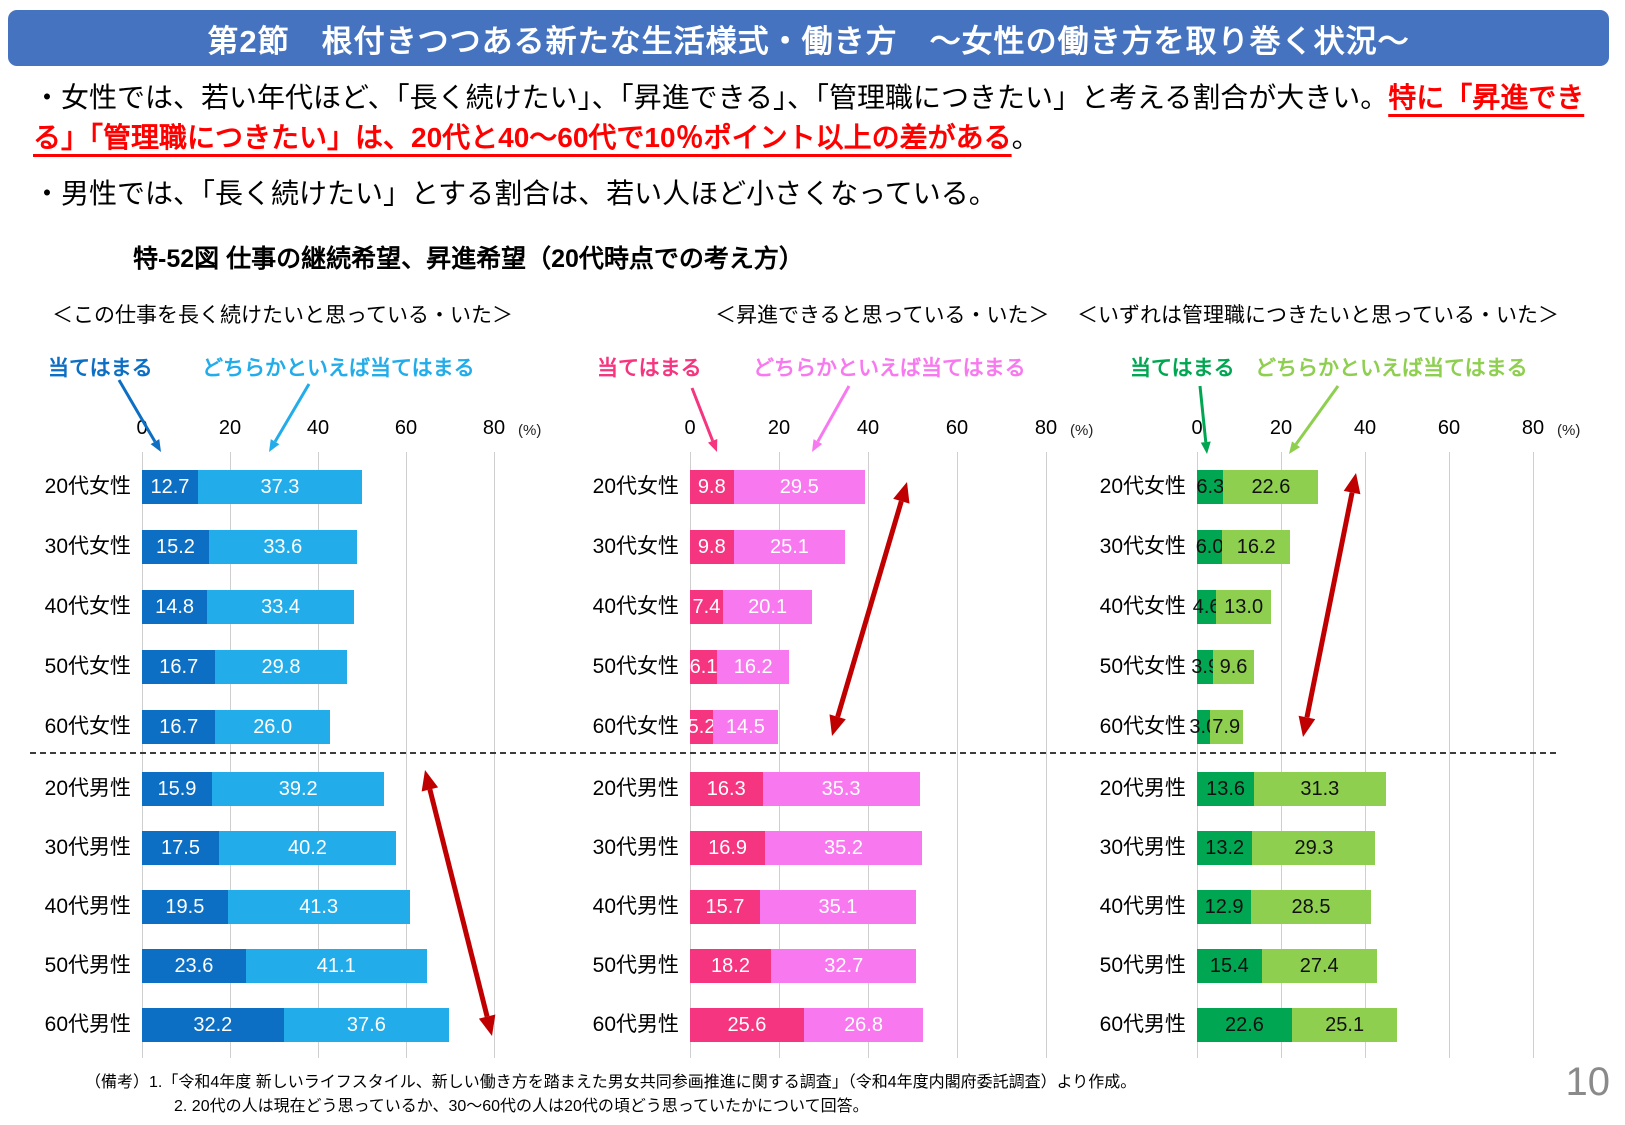 The image size is (1625, 1125). Describe the element at coordinates (712, 547) in the screenshot. I see `bar-segment-primary: 9.8` at that location.